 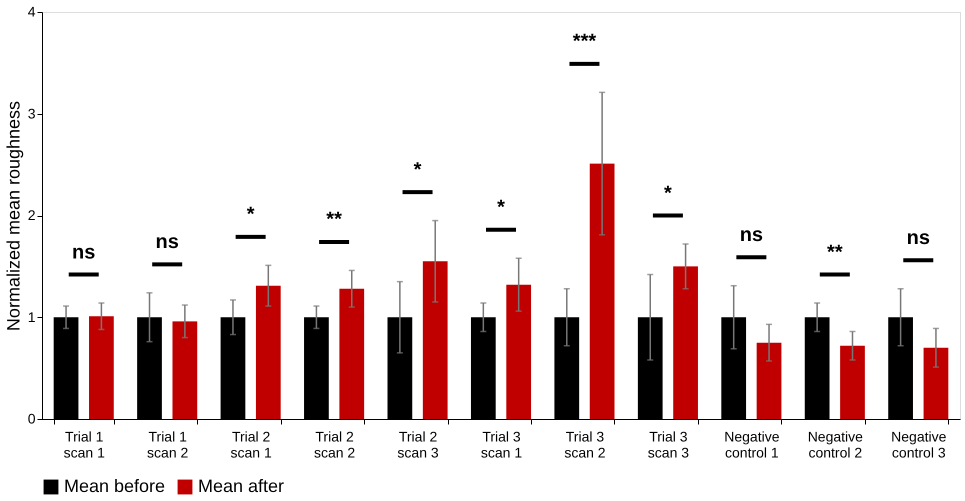 What do you see at coordinates (32, 418) in the screenshot?
I see `y-tick-label: 0` at bounding box center [32, 418].